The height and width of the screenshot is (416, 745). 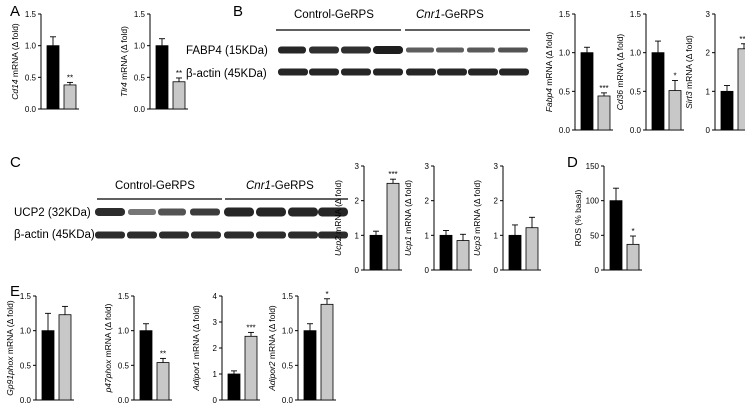 I want to click on panel-letter-b: B, so click(x=238, y=11).